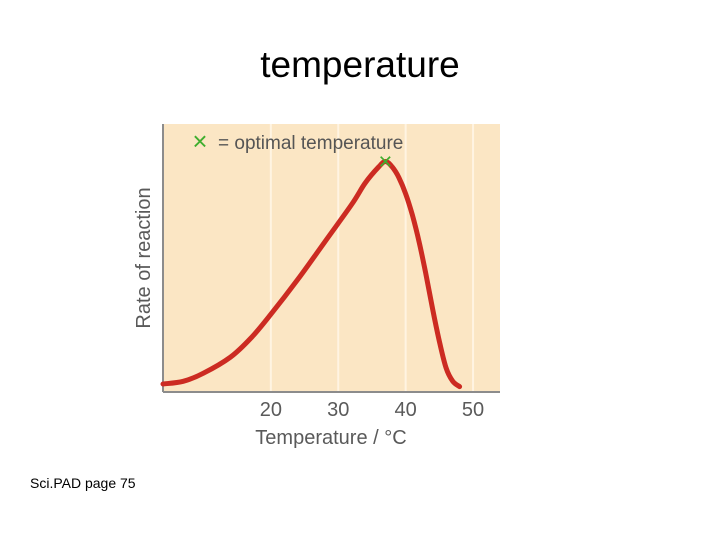  Describe the element at coordinates (199, 141) in the screenshot. I see `legend-marker-icon: ×` at that location.